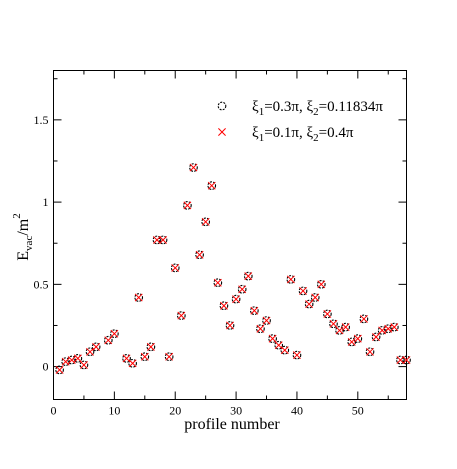 The height and width of the screenshot is (469, 457). Describe the element at coordinates (303, 134) in the screenshot. I see `legend-label: ξ1=0.1π, ξ2=0.4π` at that location.